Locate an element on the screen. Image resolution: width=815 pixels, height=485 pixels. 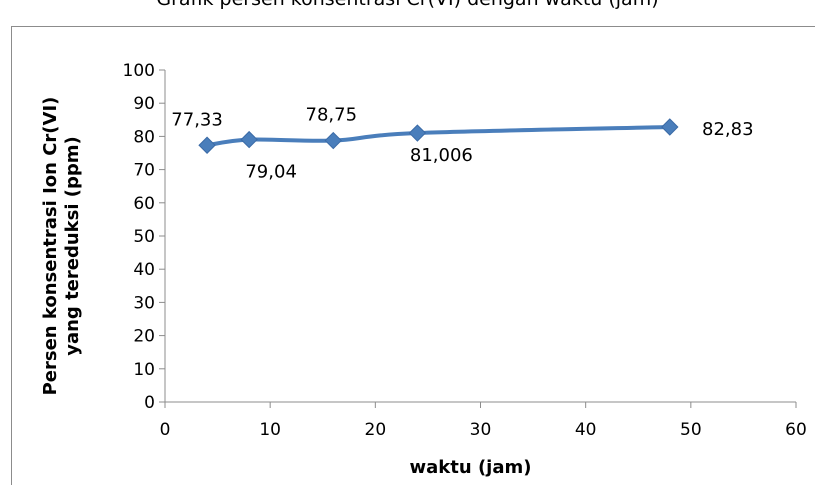
y-tick-label: 20 is located at coordinates (144, 337).